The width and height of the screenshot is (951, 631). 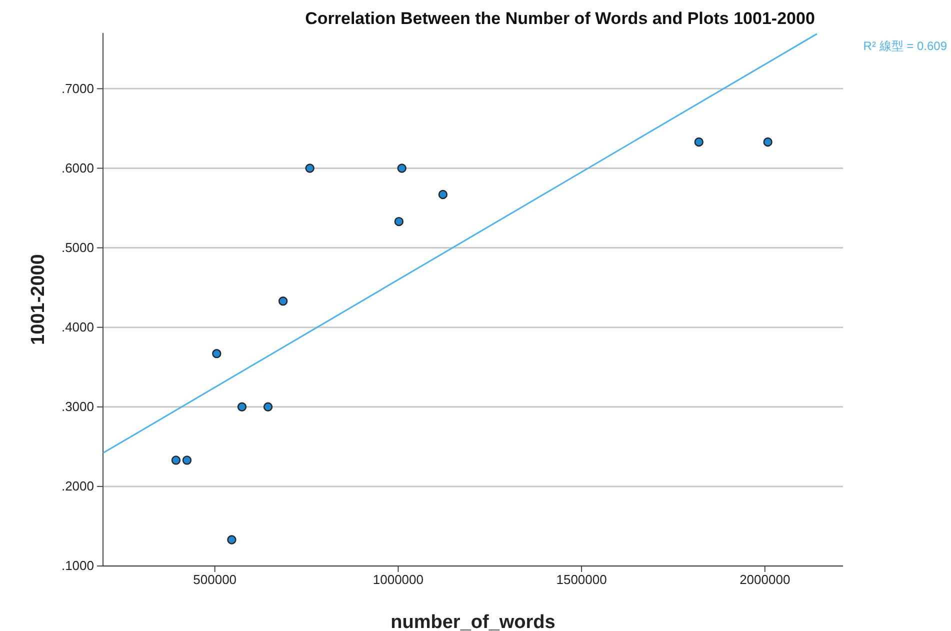 I want to click on x-tick-label: 2000000, so click(x=765, y=580).